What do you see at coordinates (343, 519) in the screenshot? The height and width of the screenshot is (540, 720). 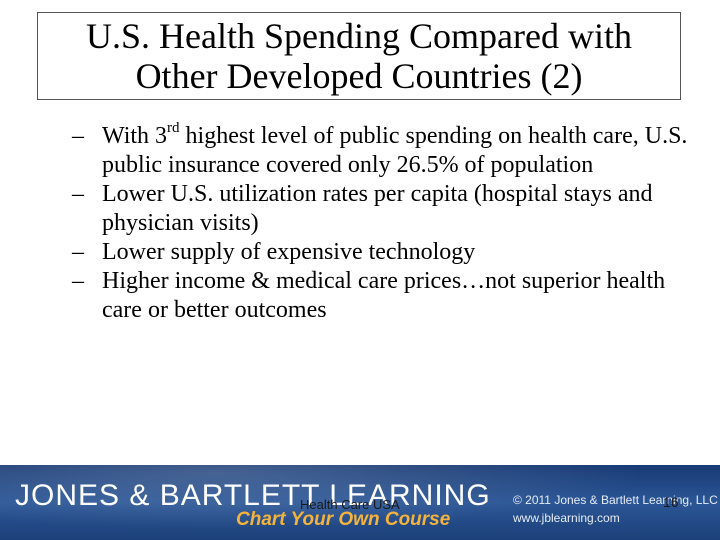 I see `publisher-tagline: Chart Your Own Course` at bounding box center [343, 519].